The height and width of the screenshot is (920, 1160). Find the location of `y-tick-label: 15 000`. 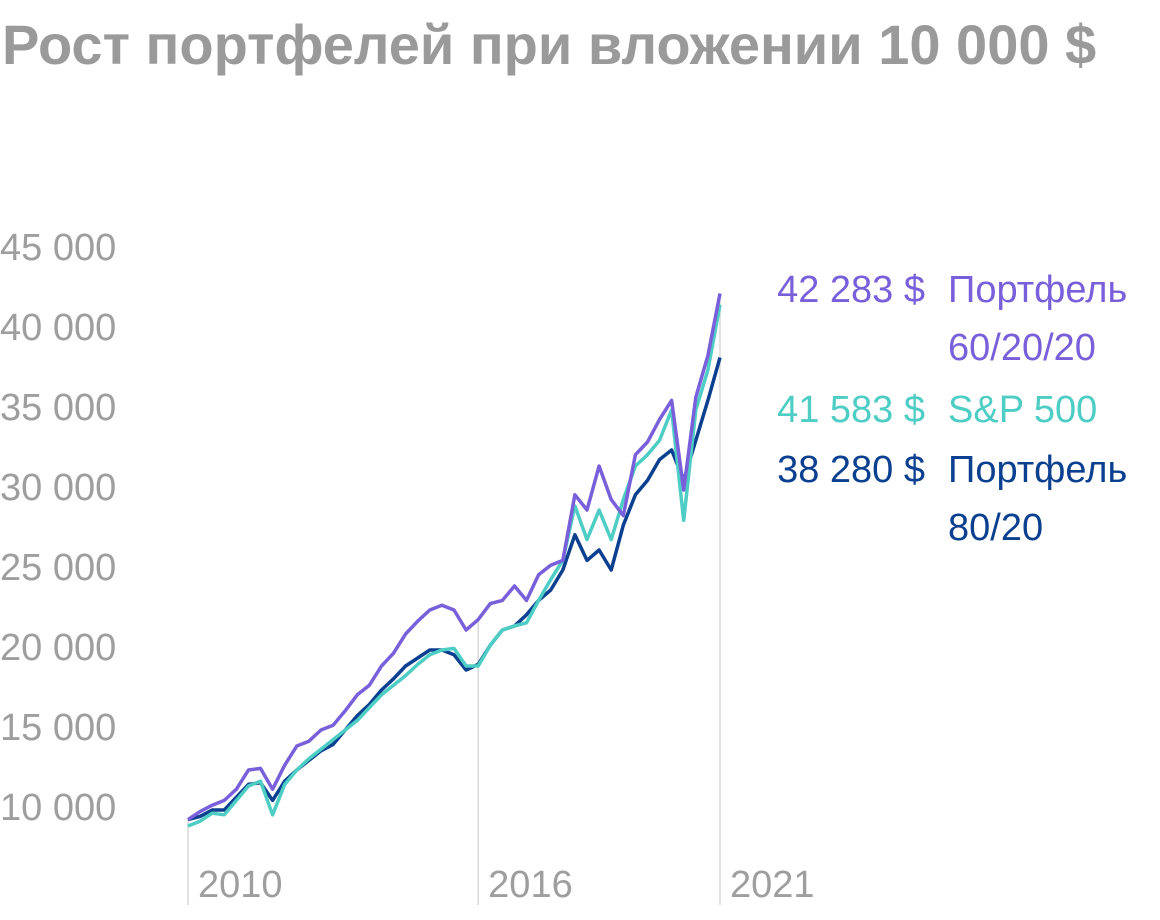

y-tick-label: 15 000 is located at coordinates (58, 728).